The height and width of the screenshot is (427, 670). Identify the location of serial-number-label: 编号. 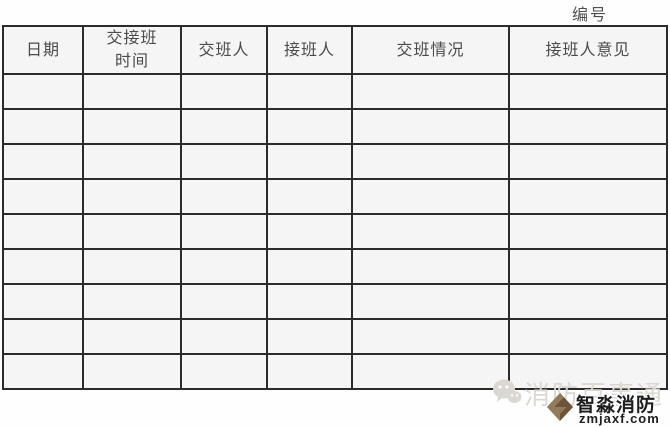
(590, 15).